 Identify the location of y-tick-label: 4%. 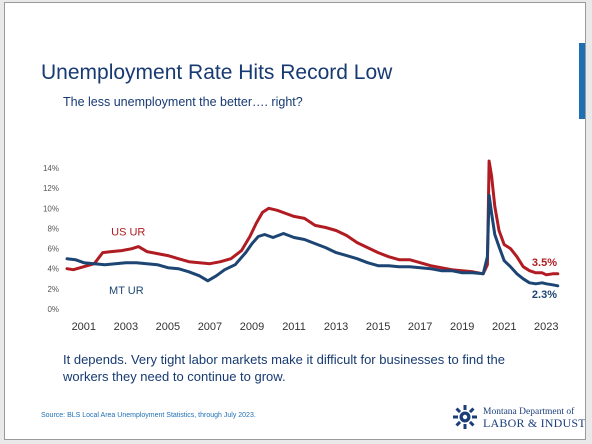
(53, 269).